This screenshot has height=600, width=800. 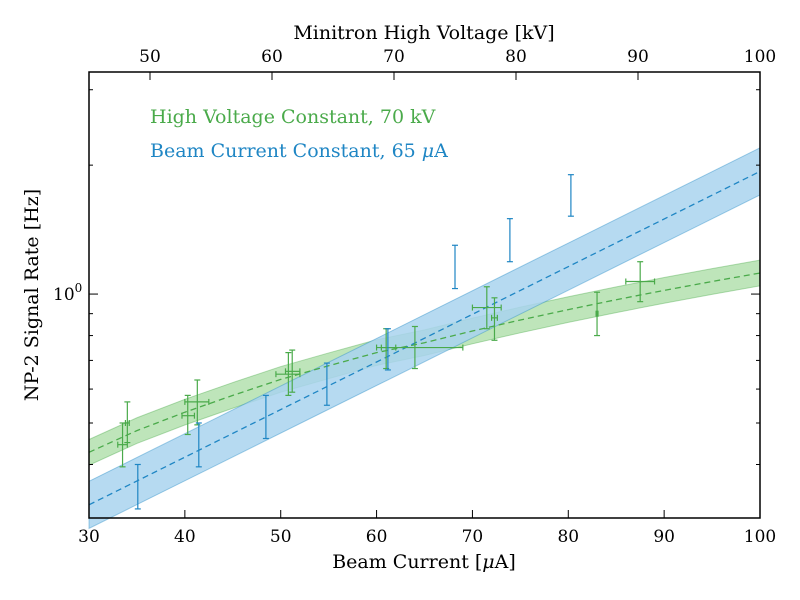 I want to click on x-axis-title: Beam Current [μA], so click(x=424, y=562).